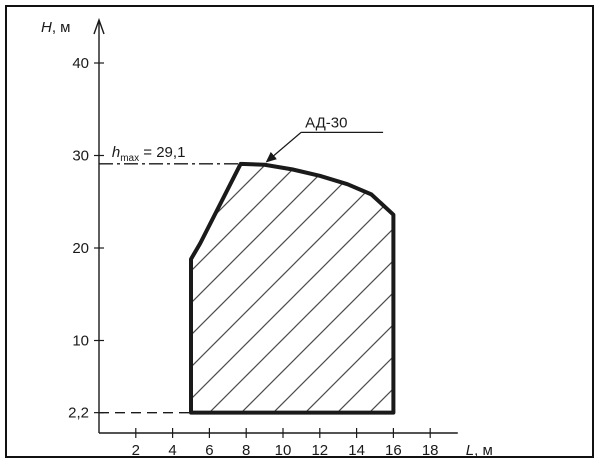 This screenshot has width=598, height=462. Describe the element at coordinates (393, 449) in the screenshot. I see `x-tick-label: 16` at that location.